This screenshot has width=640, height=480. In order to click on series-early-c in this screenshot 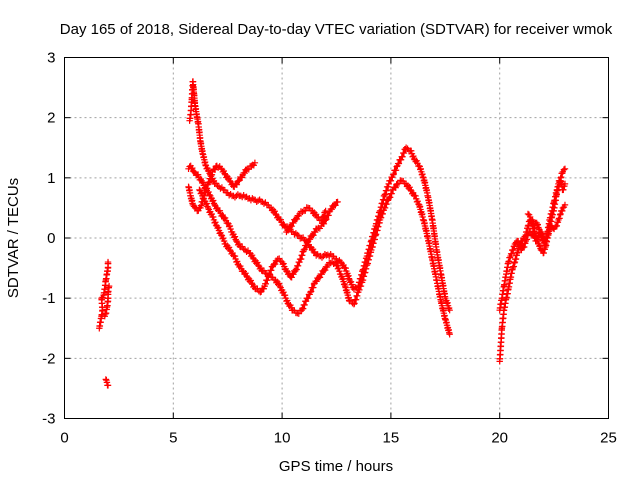, I will do `click(107, 382)`.